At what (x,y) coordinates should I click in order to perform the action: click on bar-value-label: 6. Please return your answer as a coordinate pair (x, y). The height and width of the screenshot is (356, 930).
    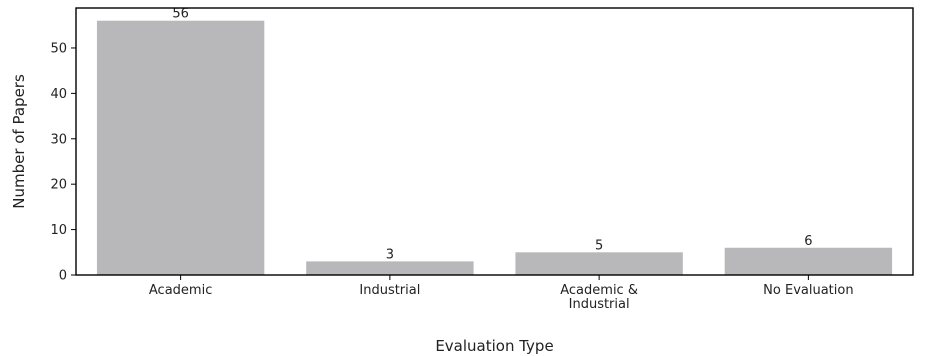
    Looking at the image, I should click on (808, 241).